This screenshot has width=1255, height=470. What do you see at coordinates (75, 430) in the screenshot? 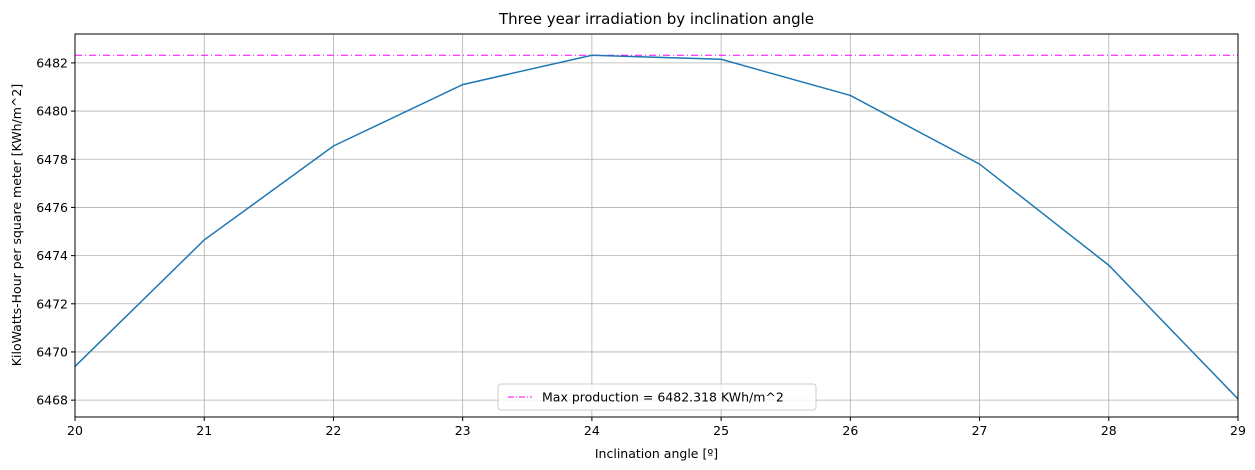
I see `x-tick-label: 20` at bounding box center [75, 430].